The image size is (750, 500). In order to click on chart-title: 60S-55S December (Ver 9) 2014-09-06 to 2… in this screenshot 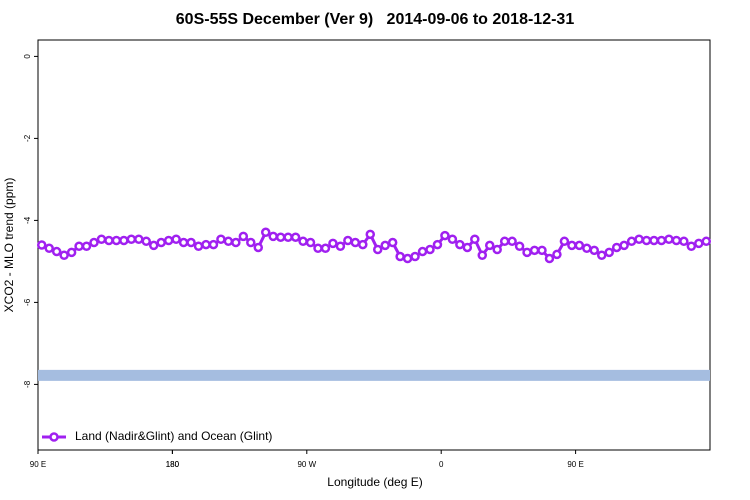, I will do `click(375, 19)`.